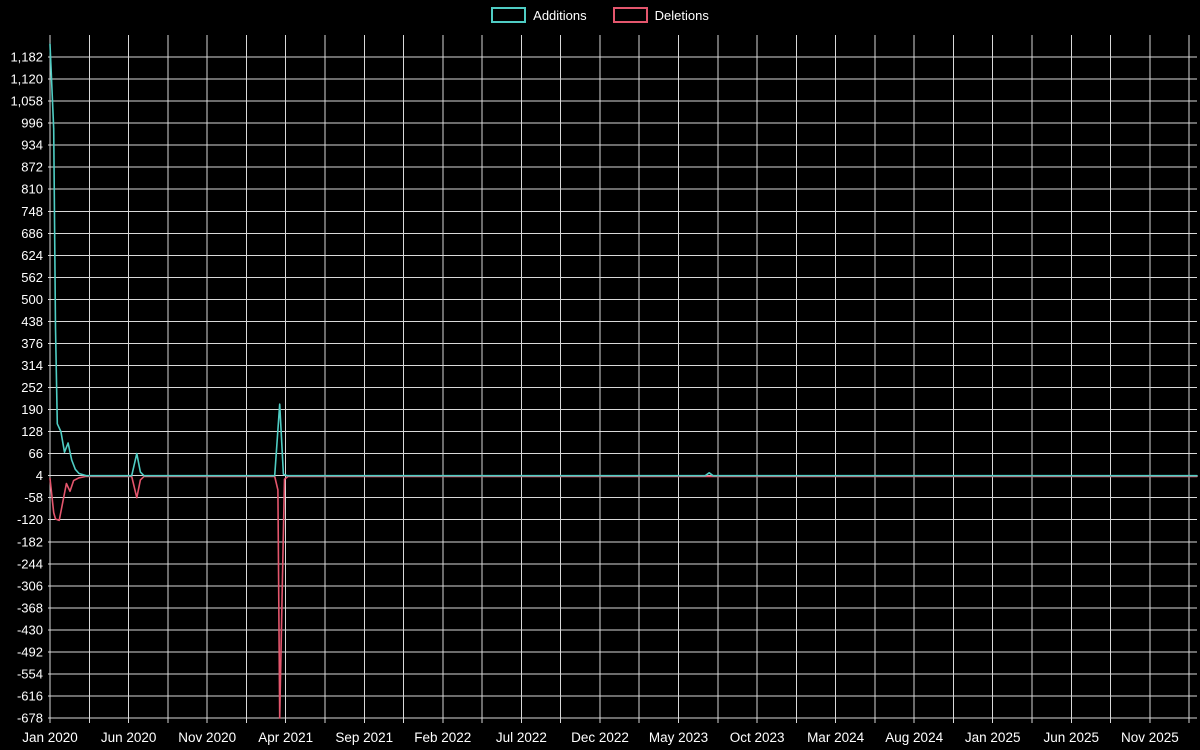 The height and width of the screenshot is (750, 1200). I want to click on y-axis-tick-label: 872, so click(32, 167).